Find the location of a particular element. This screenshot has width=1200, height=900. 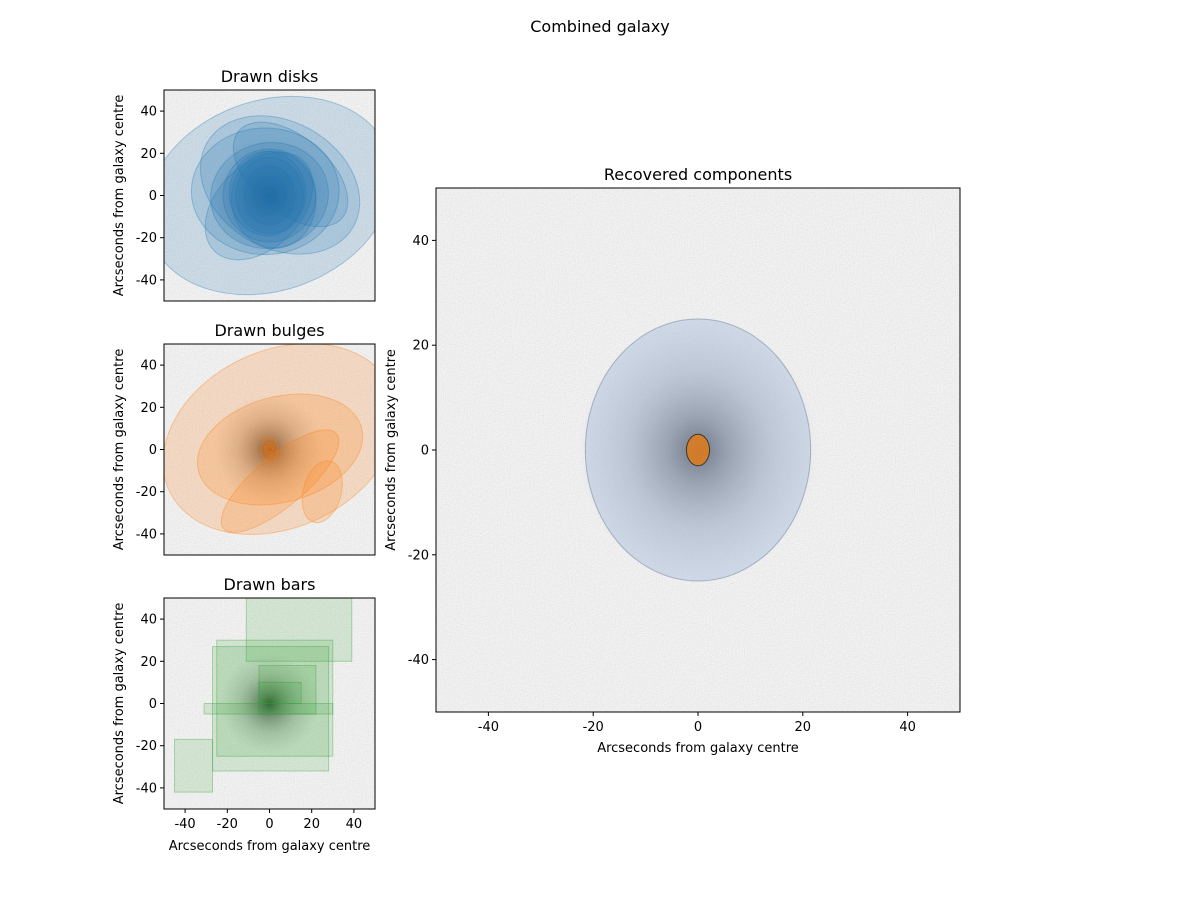

panel-title: Drawn bulges is located at coordinates (269, 330).